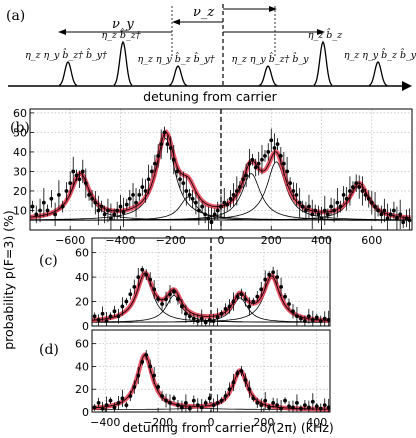 Image resolution: width=416 pixels, height=438 pixels. Describe the element at coordinates (15, 16) in the screenshot. I see `panel-label-a: (a)` at that location.